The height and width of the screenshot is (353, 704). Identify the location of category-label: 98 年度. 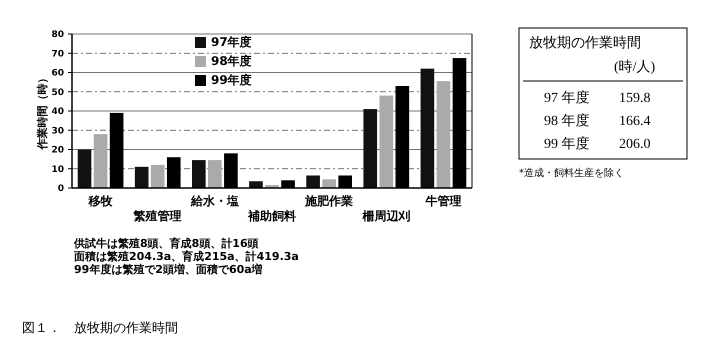
(567, 121).